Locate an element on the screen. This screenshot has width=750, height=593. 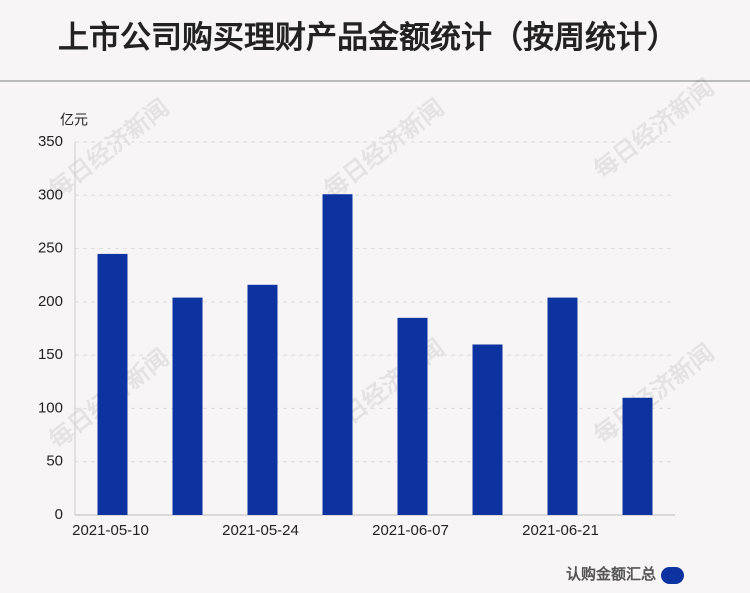
y-tick-label: 50 is located at coordinates (54, 461).